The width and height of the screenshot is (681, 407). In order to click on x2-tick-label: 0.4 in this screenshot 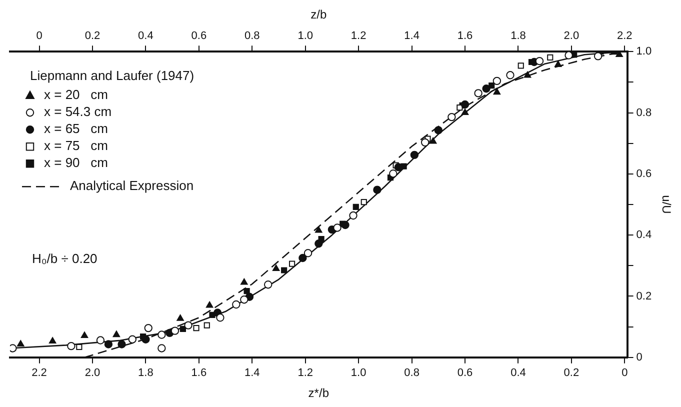, I will do `click(146, 36)`.